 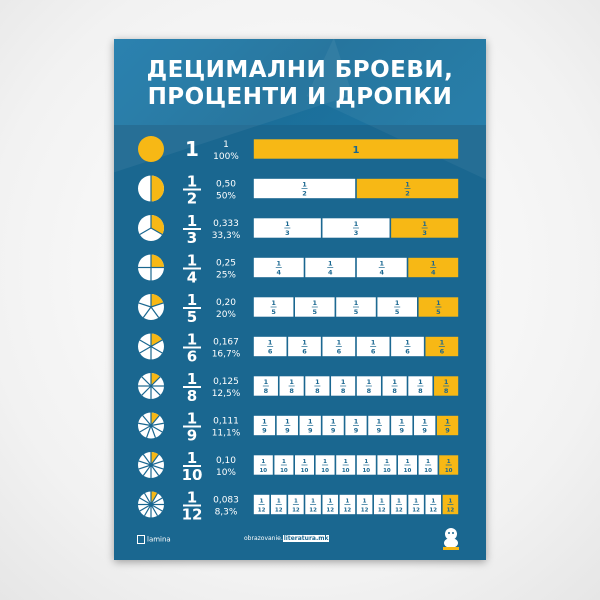 I want to click on percent-value: 8,3%, so click(x=226, y=513).